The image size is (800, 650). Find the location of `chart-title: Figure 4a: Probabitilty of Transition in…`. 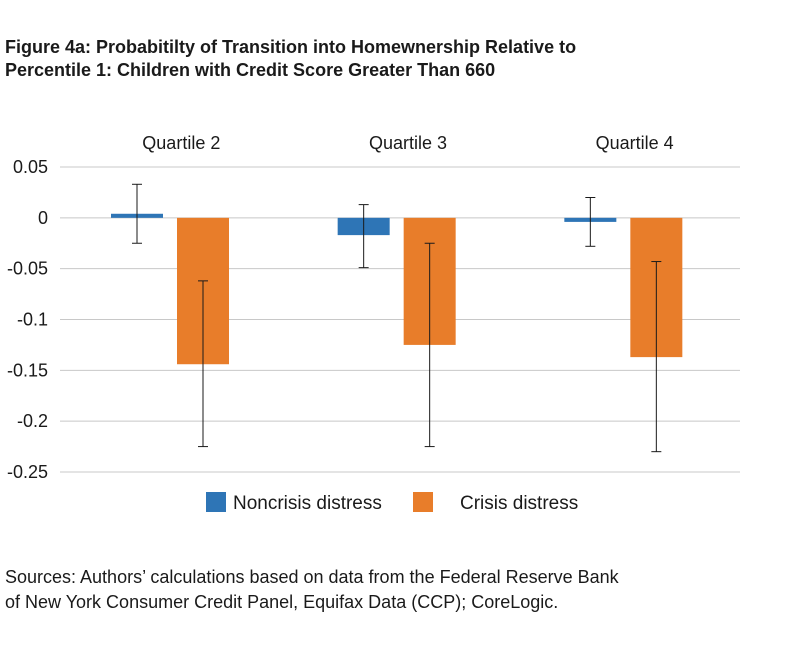

chart-title: Figure 4a: Probabitilty of Transition in… is located at coordinates (385, 59).